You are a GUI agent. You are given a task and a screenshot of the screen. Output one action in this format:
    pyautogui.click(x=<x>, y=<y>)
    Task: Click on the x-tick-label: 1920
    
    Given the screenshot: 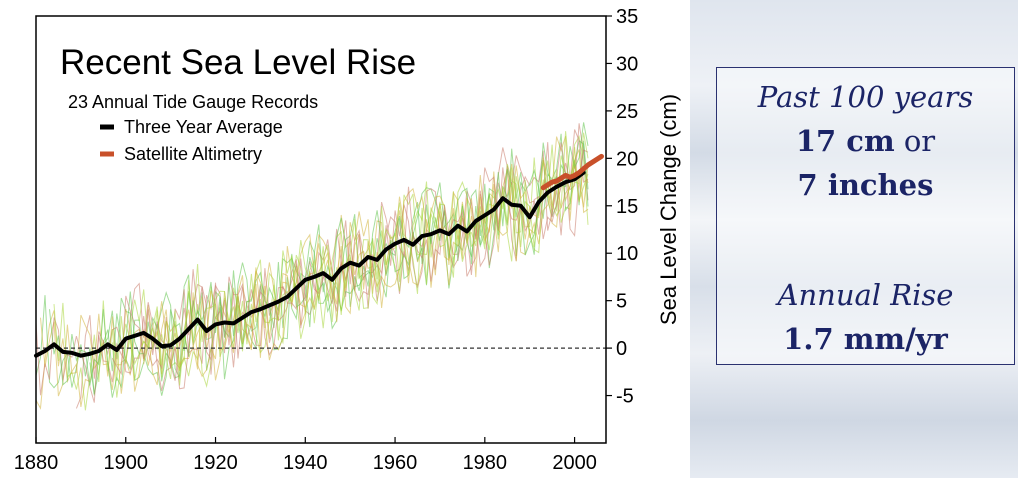 What is the action you would take?
    pyautogui.click(x=215, y=463)
    